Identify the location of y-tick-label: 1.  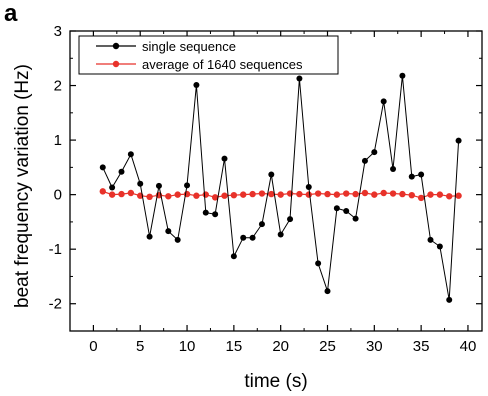
(58, 140).